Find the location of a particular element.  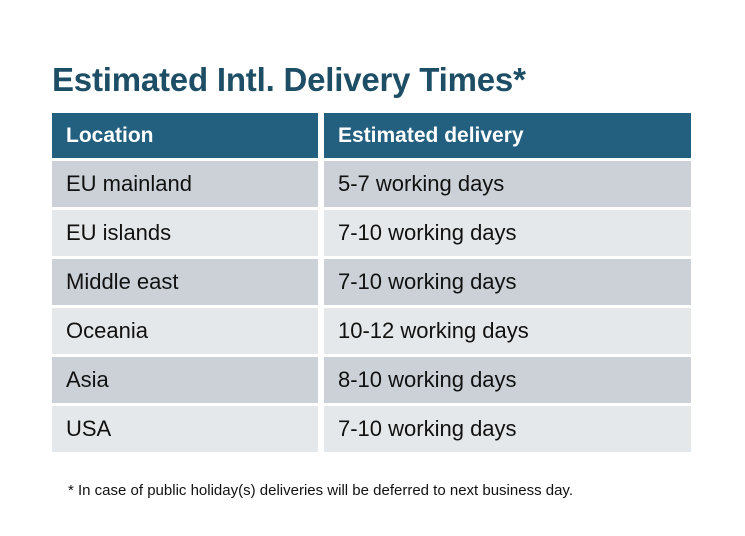

cell-location: USA is located at coordinates (185, 429).